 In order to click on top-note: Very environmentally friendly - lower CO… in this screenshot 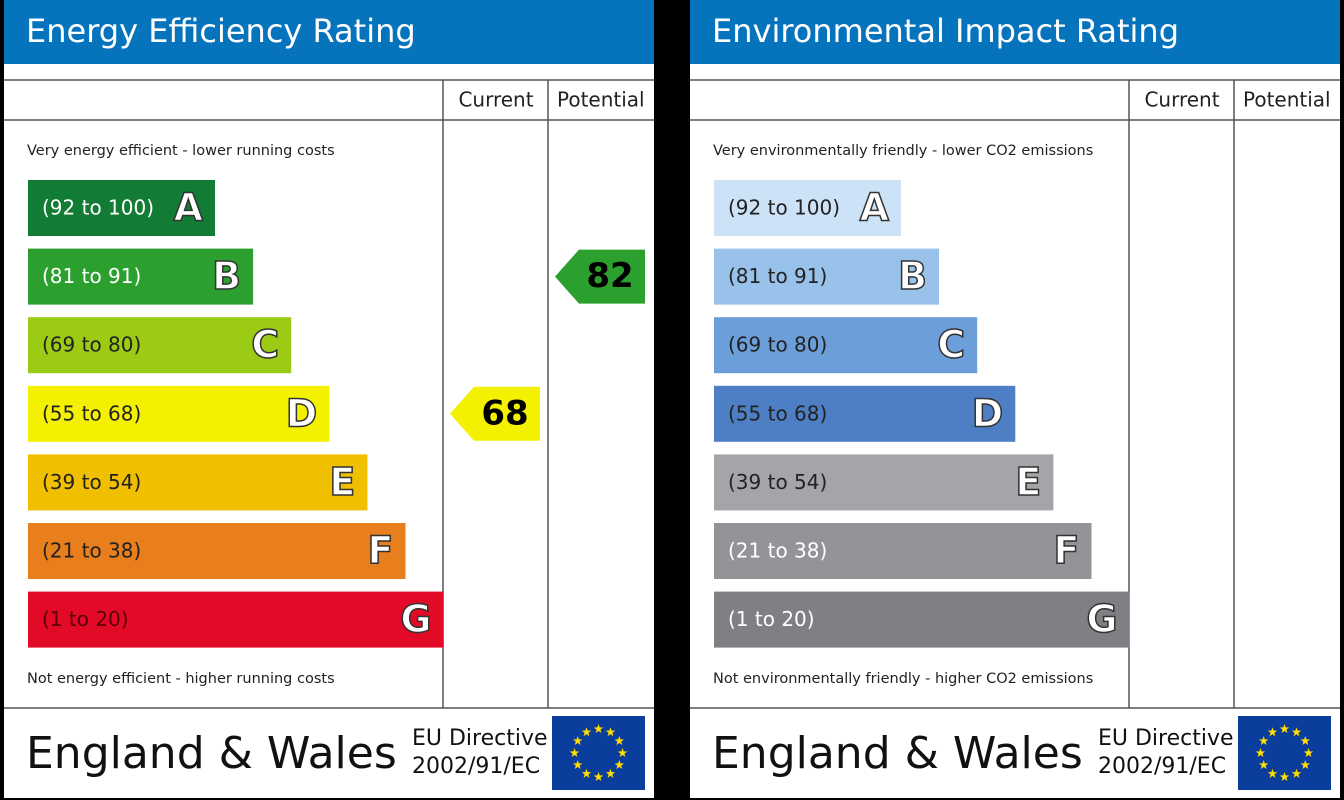, I will do `click(903, 151)`.